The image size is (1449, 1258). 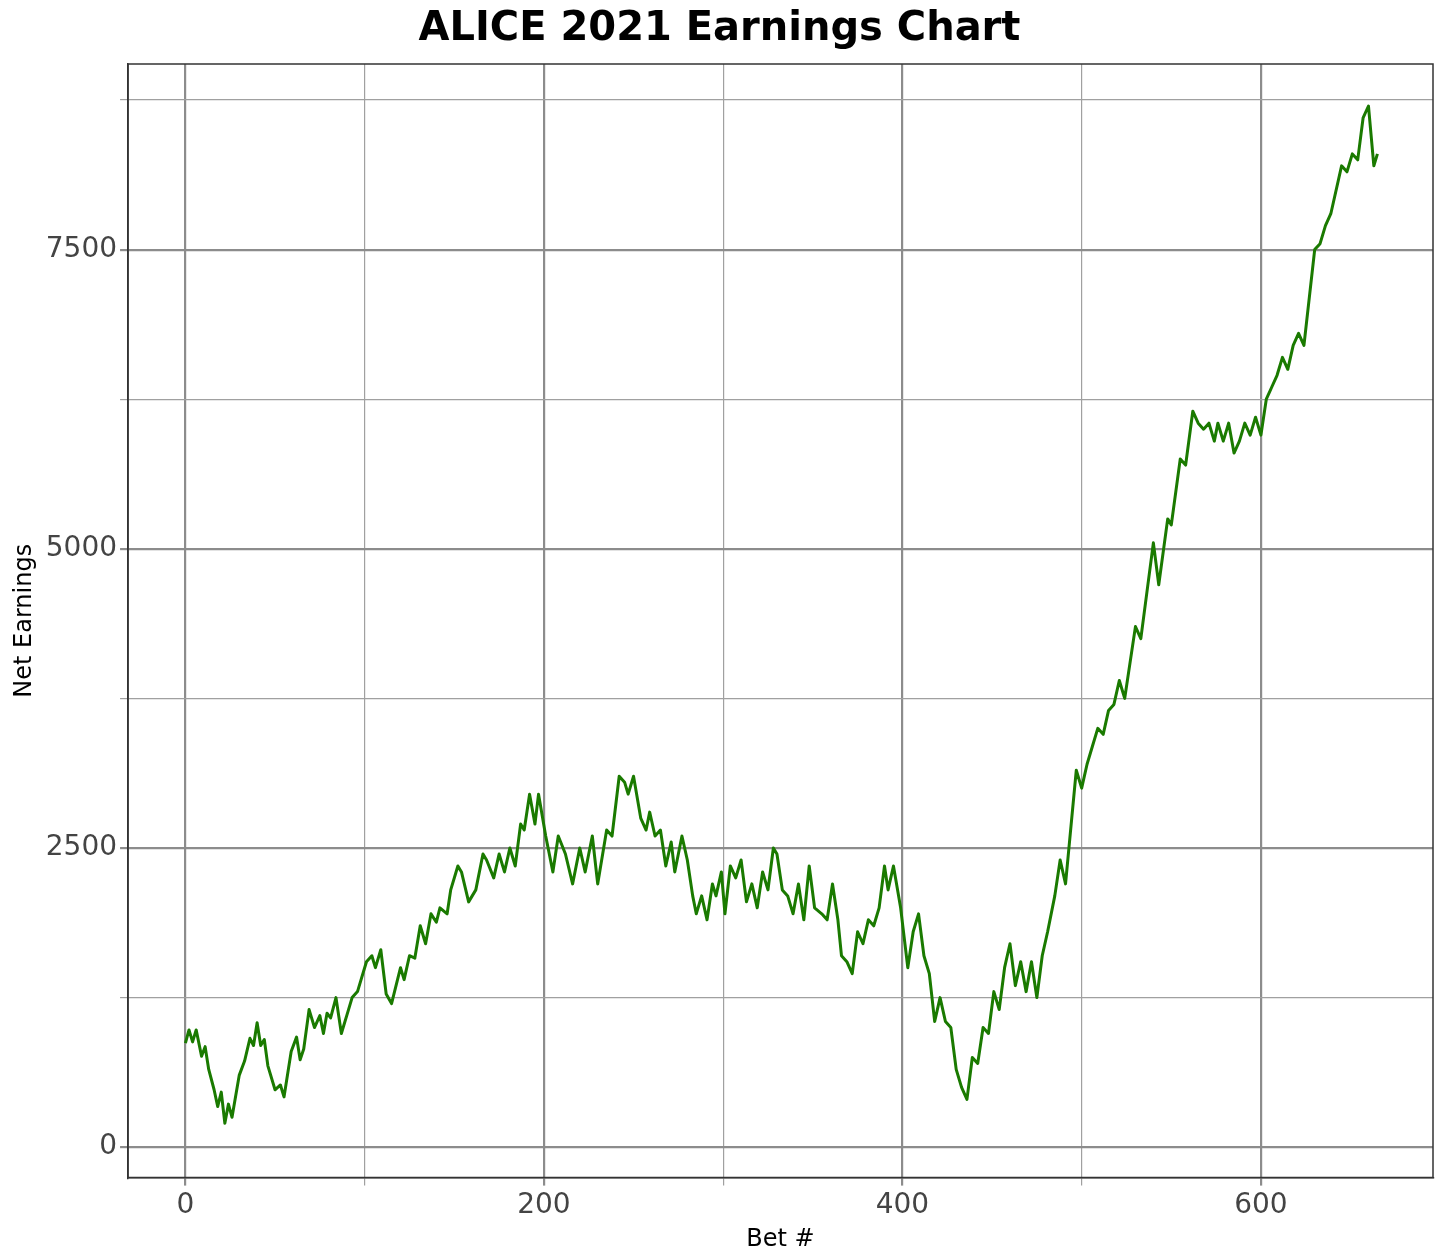 What do you see at coordinates (108, 1145) in the screenshot?
I see `y-tick-label: 0` at bounding box center [108, 1145].